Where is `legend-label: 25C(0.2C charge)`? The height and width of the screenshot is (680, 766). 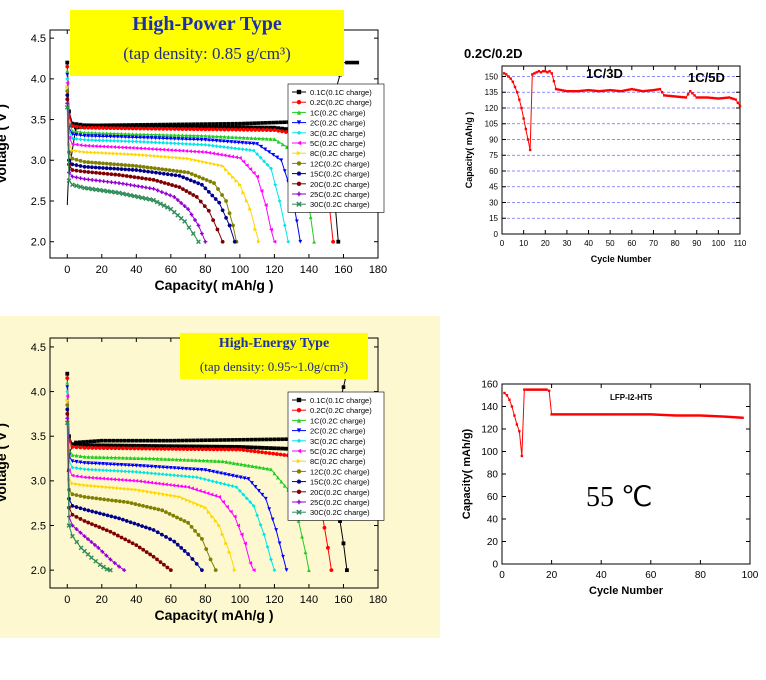 legend-label: 25C(0.2C charge) is located at coordinates (340, 502).